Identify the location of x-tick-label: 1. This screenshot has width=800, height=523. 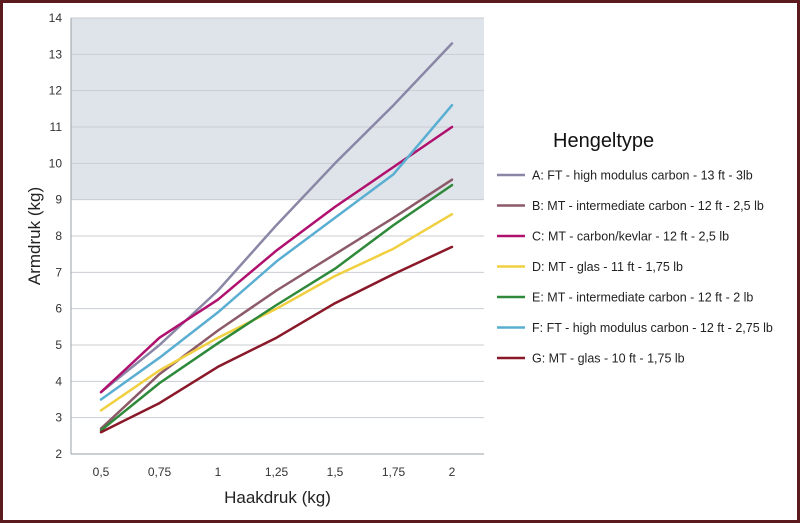
(218, 472).